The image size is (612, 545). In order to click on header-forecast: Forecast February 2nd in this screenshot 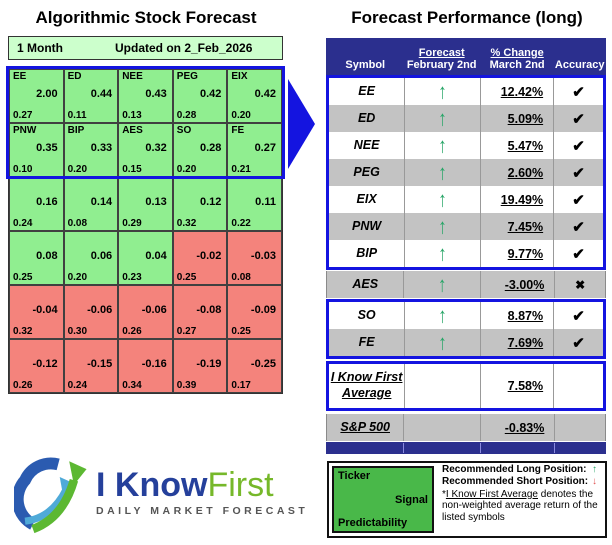, I will do `click(441, 59)`.